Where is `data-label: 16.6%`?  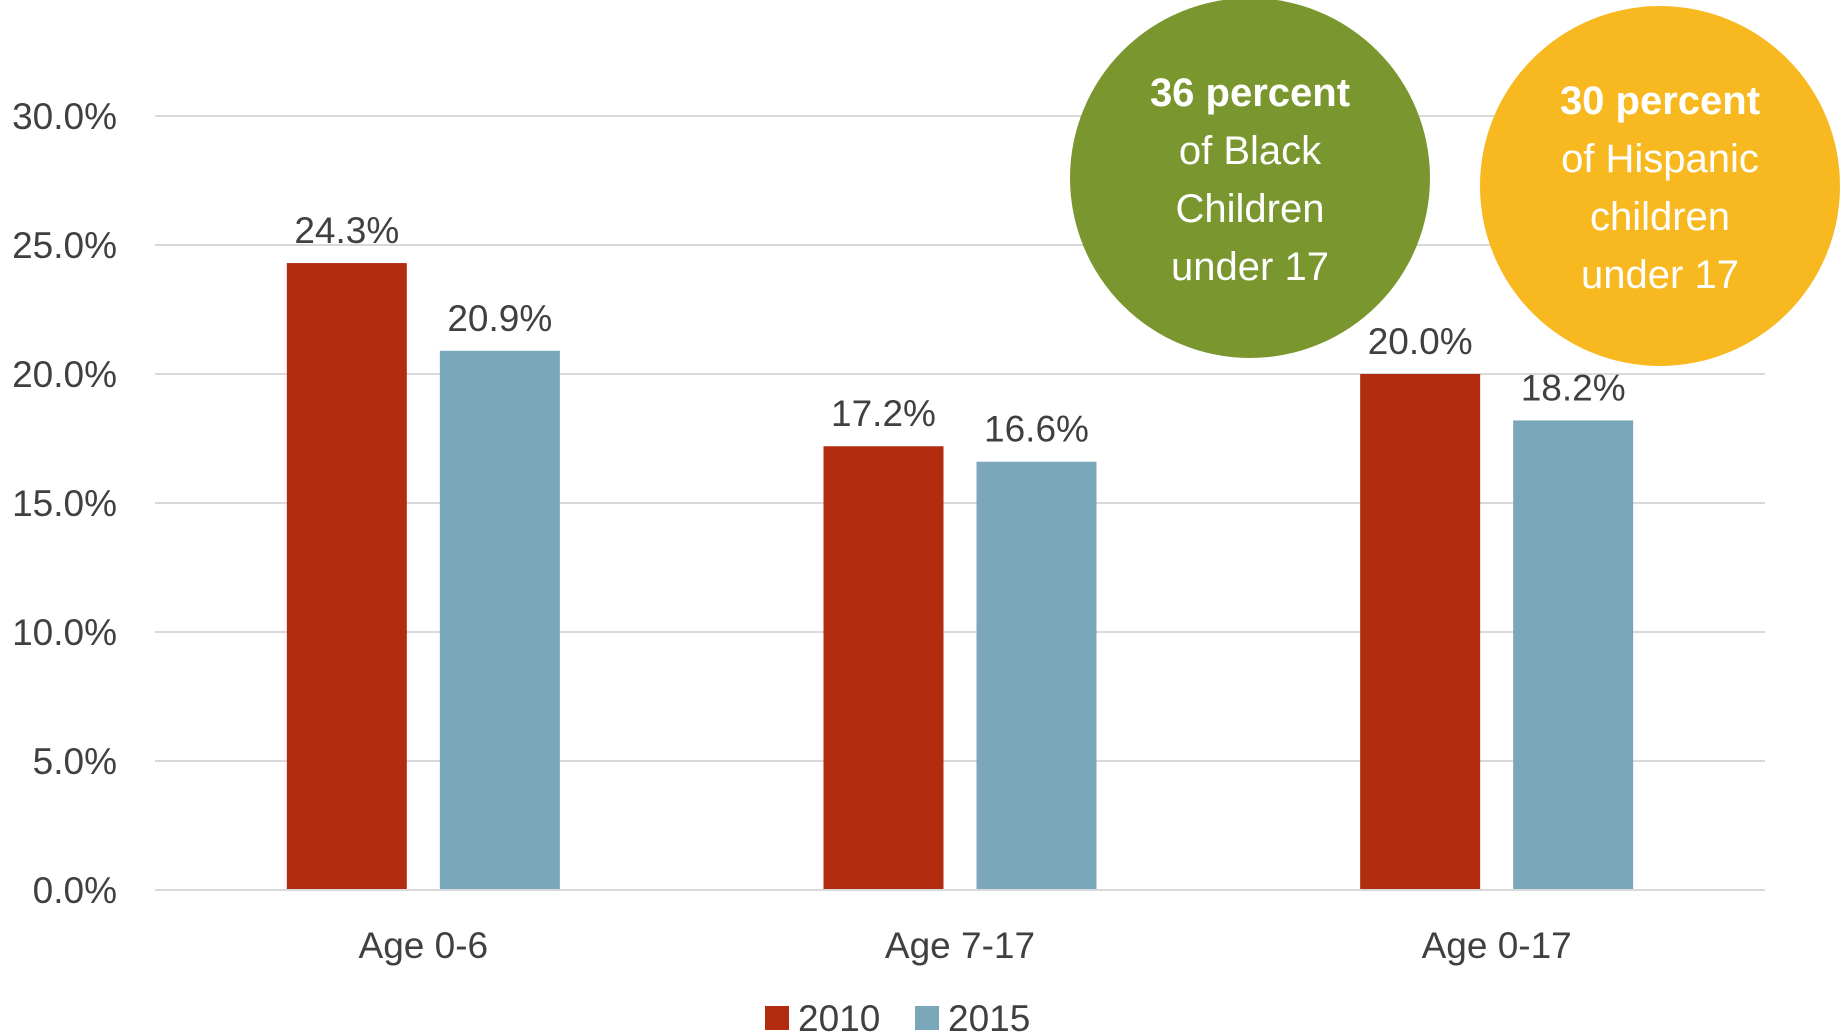
data-label: 16.6% is located at coordinates (1036, 429).